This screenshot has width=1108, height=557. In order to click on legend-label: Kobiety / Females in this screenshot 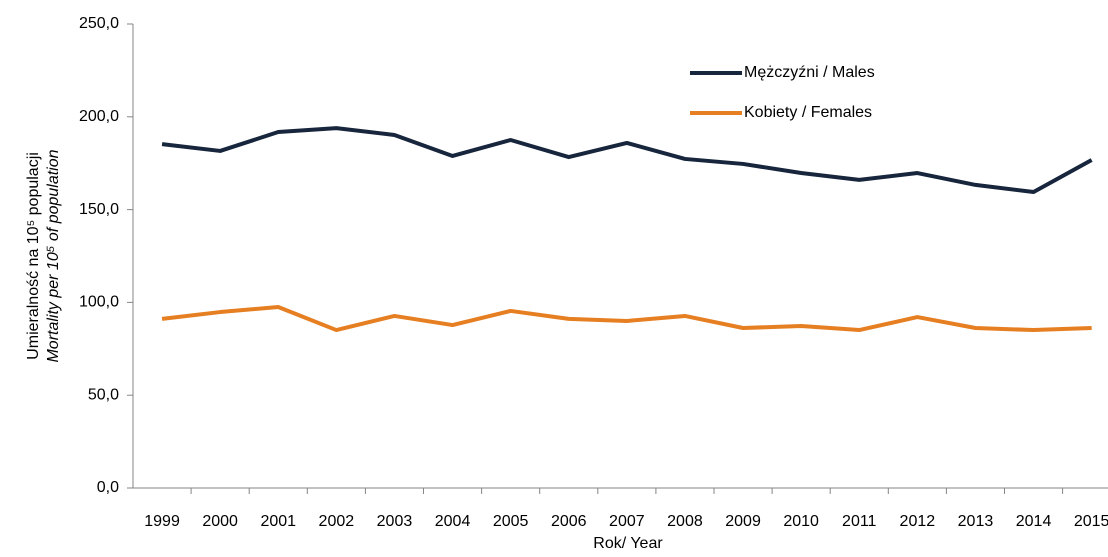, I will do `click(808, 112)`.